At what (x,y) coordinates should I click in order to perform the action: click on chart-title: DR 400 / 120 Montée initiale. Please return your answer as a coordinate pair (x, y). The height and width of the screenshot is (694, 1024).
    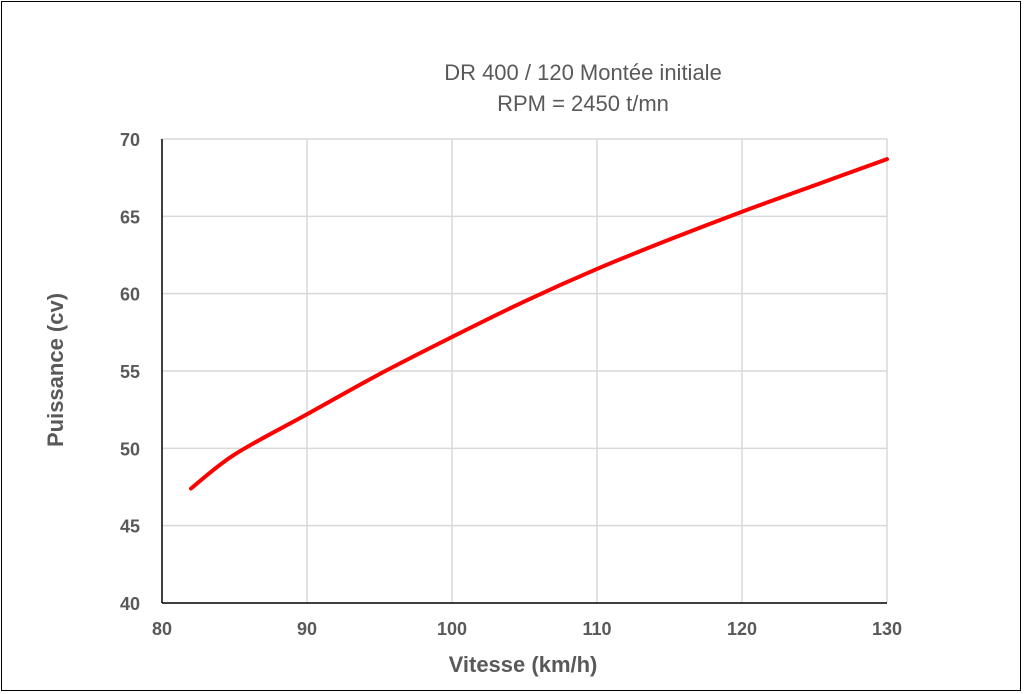
    Looking at the image, I should click on (583, 72).